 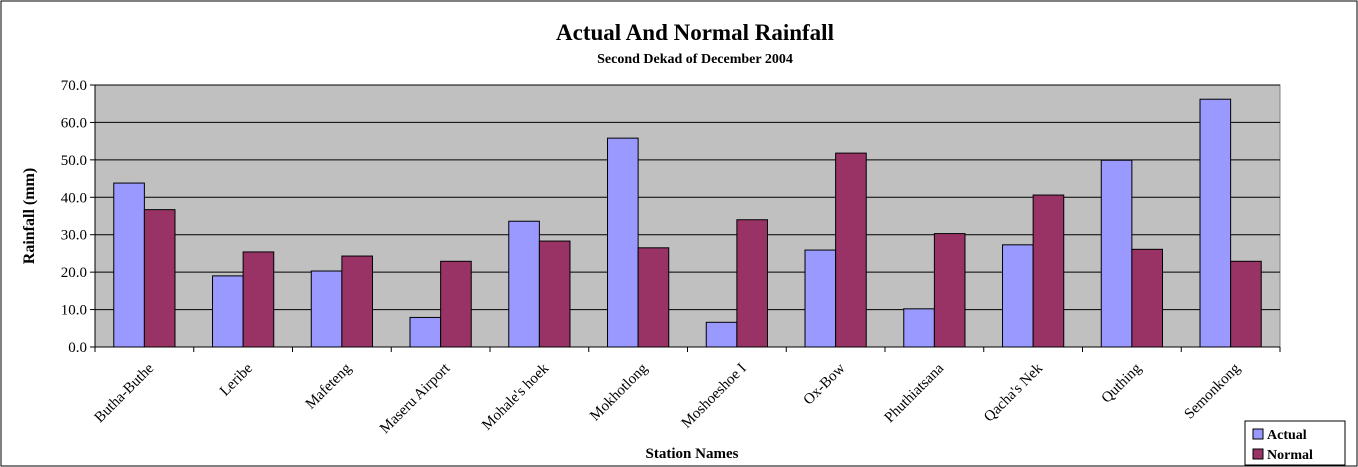 What do you see at coordinates (1258, 454) in the screenshot?
I see `legend-swatch-normal` at bounding box center [1258, 454].